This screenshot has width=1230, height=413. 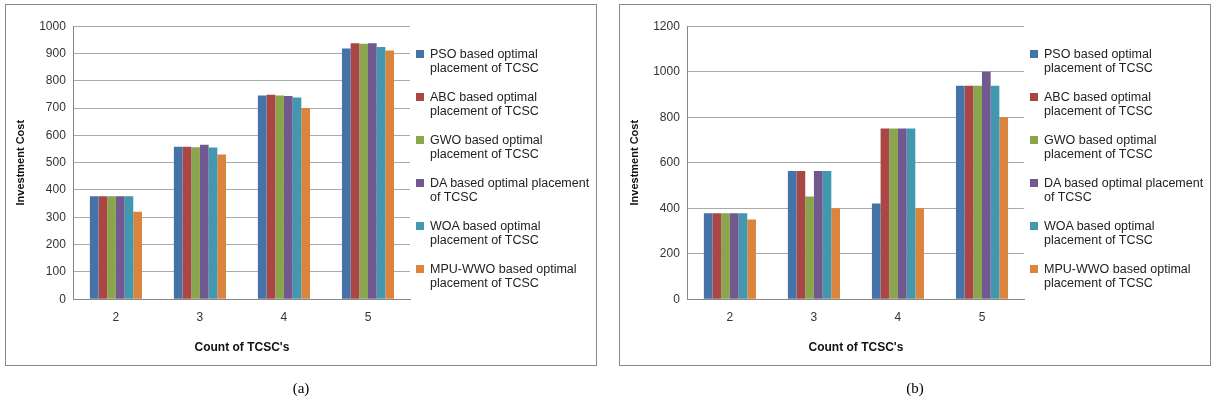 What do you see at coordinates (56, 52) in the screenshot?
I see `y-tick-label: 900` at bounding box center [56, 52].